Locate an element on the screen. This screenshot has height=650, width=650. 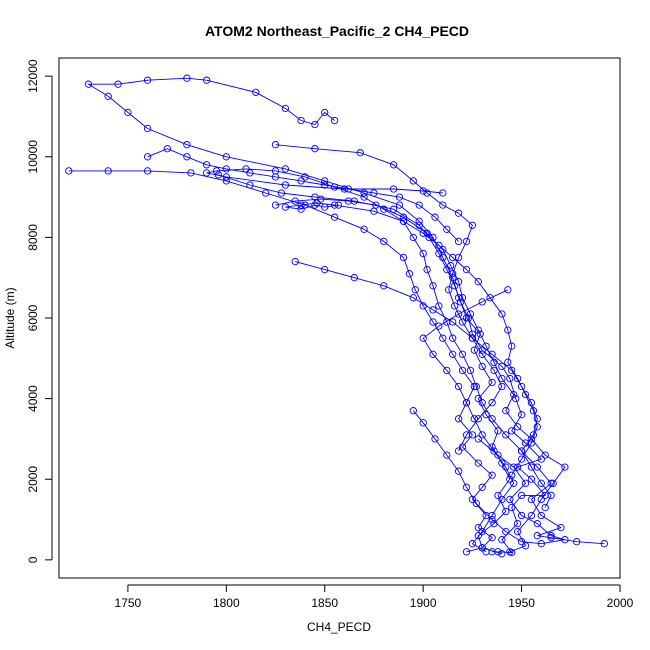
y-tick-label-2000: 2000 is located at coordinates (33, 479).